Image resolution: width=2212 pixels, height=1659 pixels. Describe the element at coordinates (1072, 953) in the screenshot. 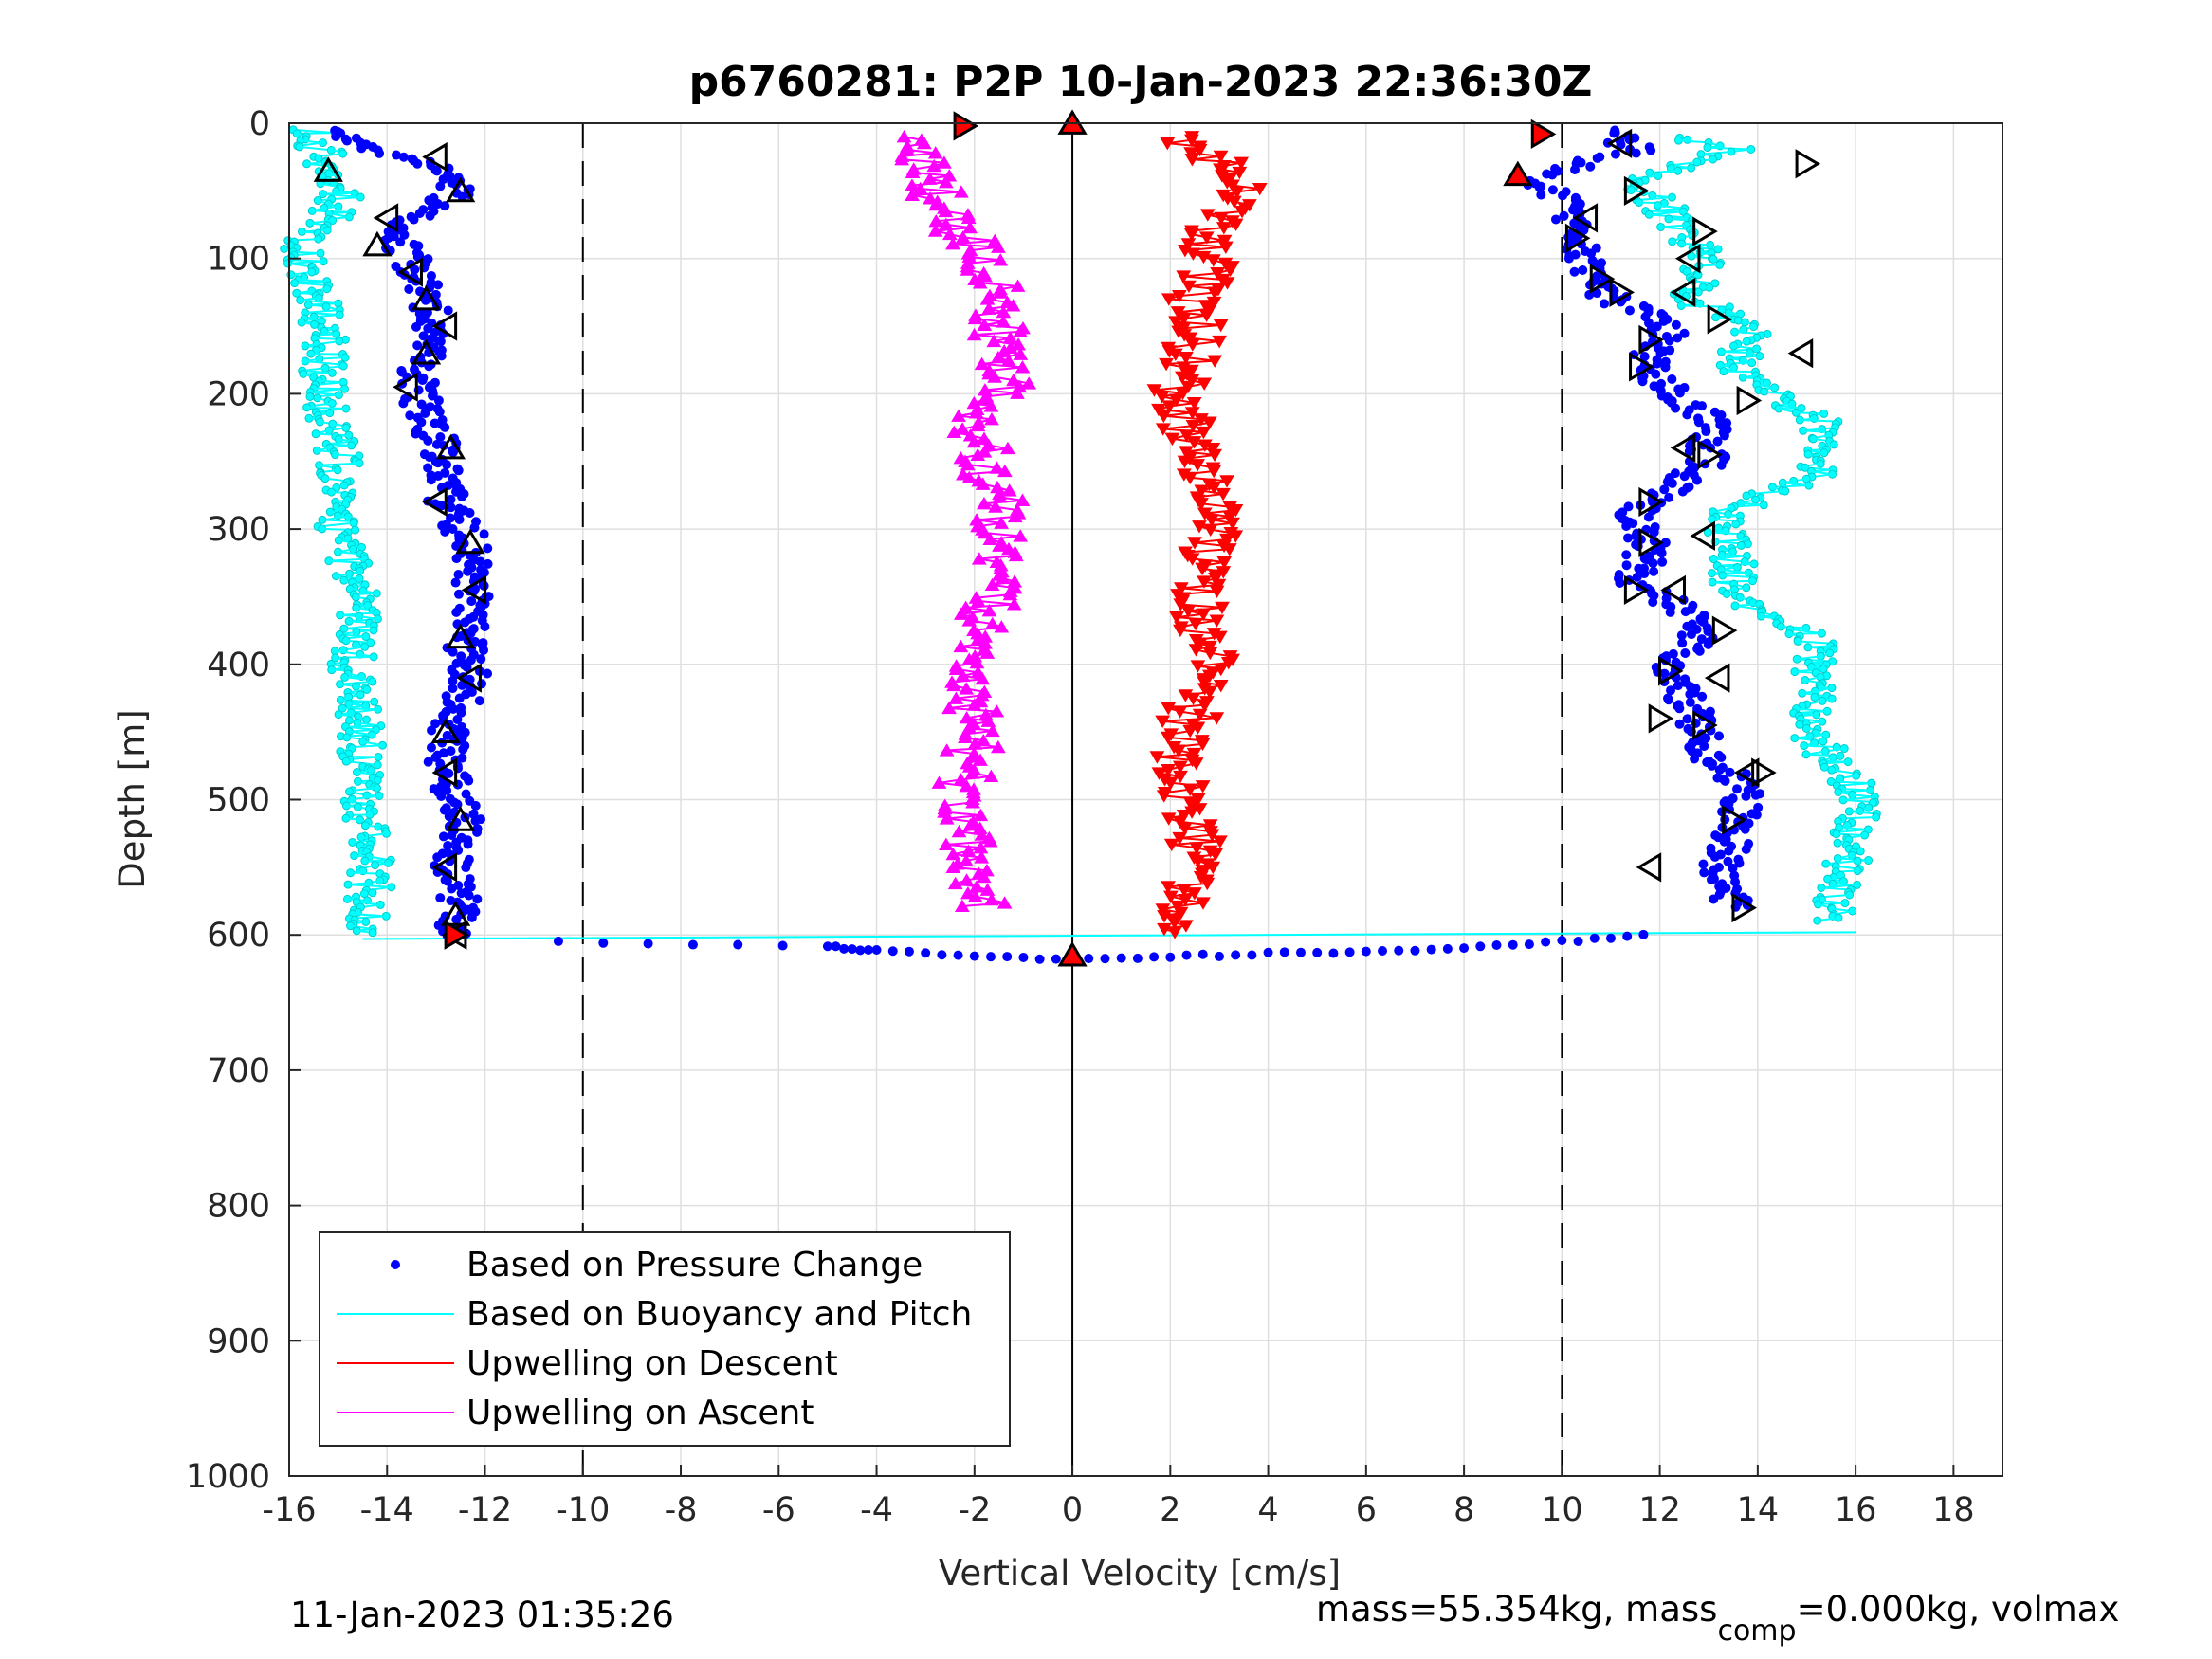

I see `event-triangle-filled` at that location.